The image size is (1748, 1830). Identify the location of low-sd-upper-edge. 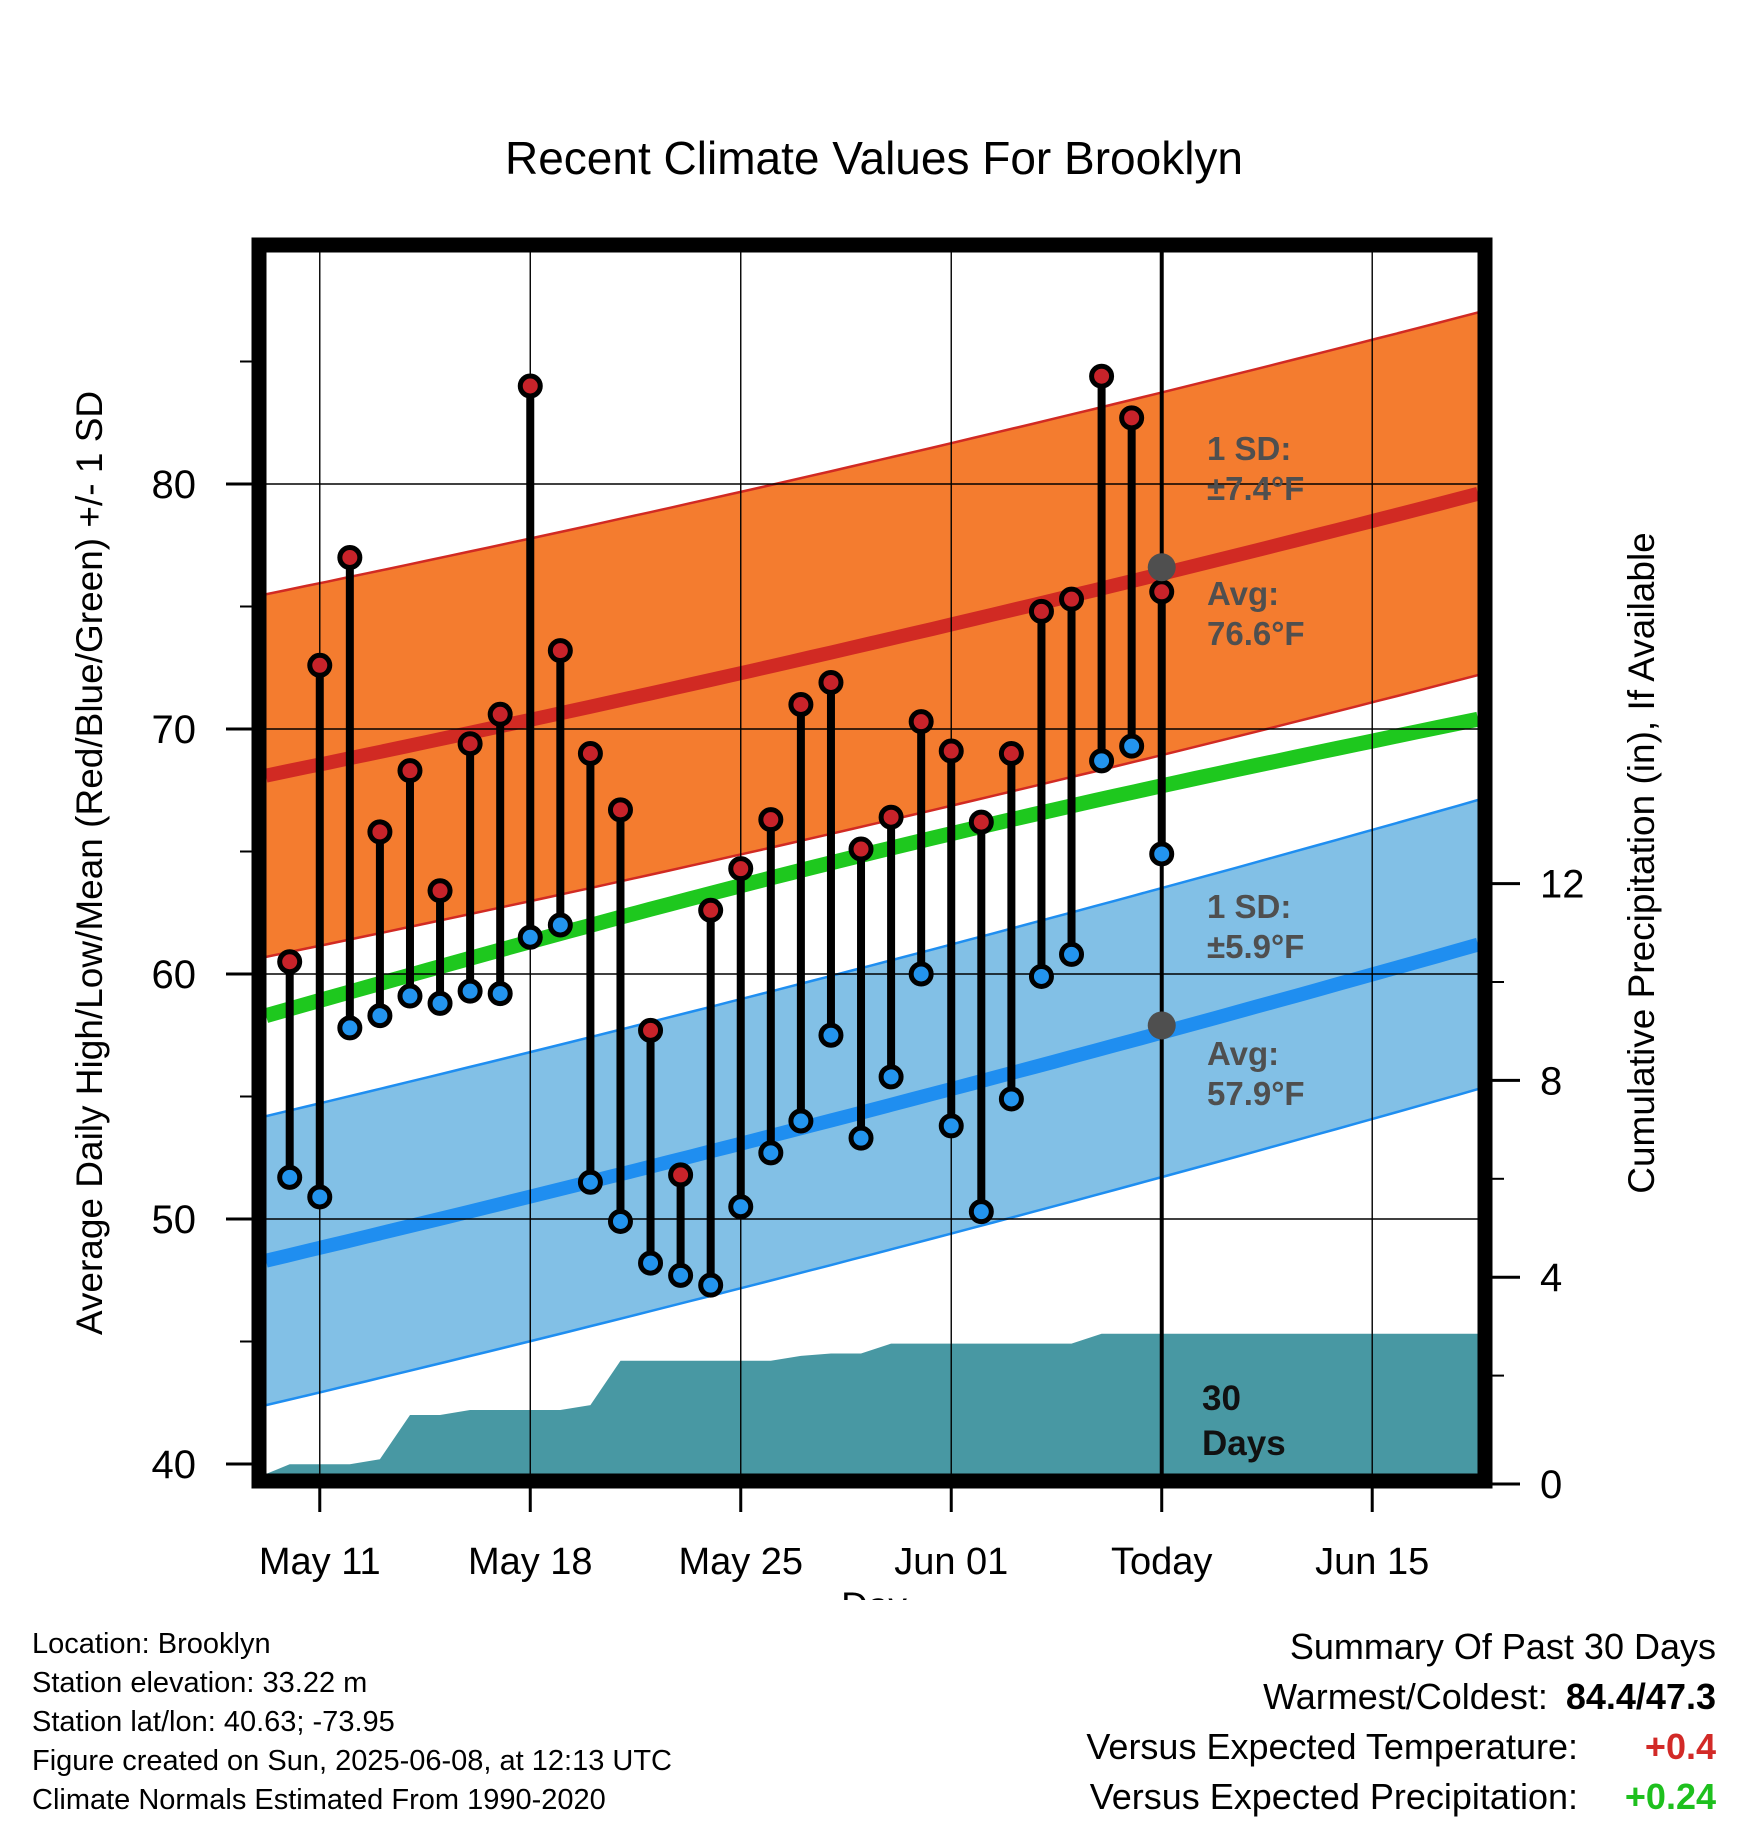
(872, 958).